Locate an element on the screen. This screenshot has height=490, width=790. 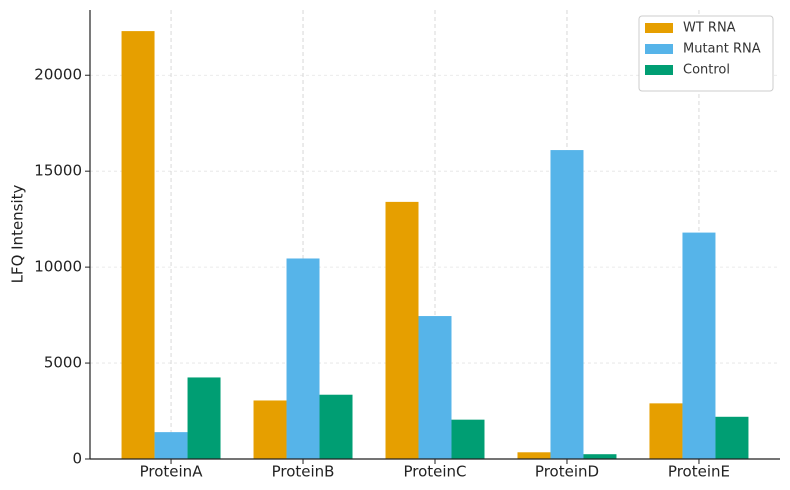
x-tick-label: ProteinD is located at coordinates (567, 472).